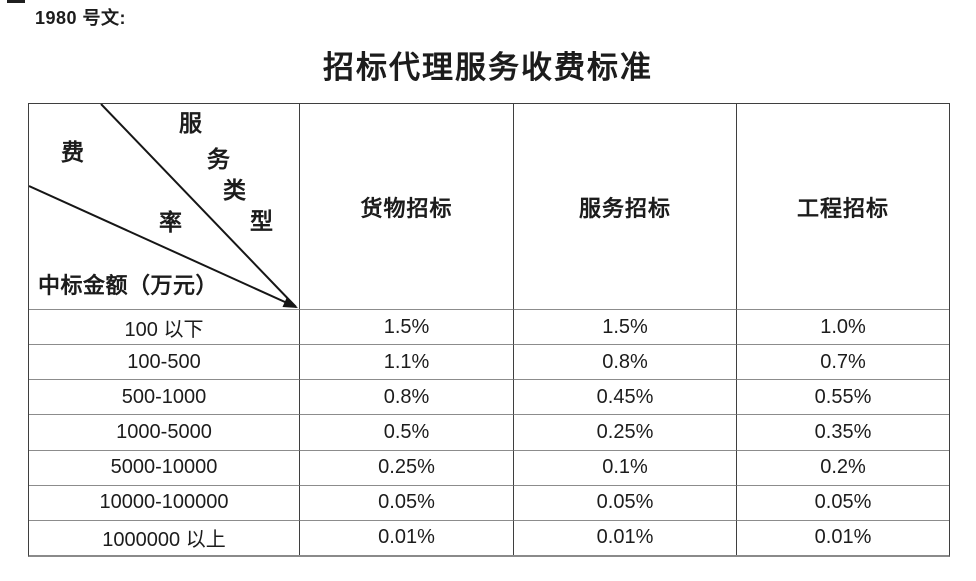  Describe the element at coordinates (290, 303) in the screenshot. I see `arrowhead-icon` at that location.